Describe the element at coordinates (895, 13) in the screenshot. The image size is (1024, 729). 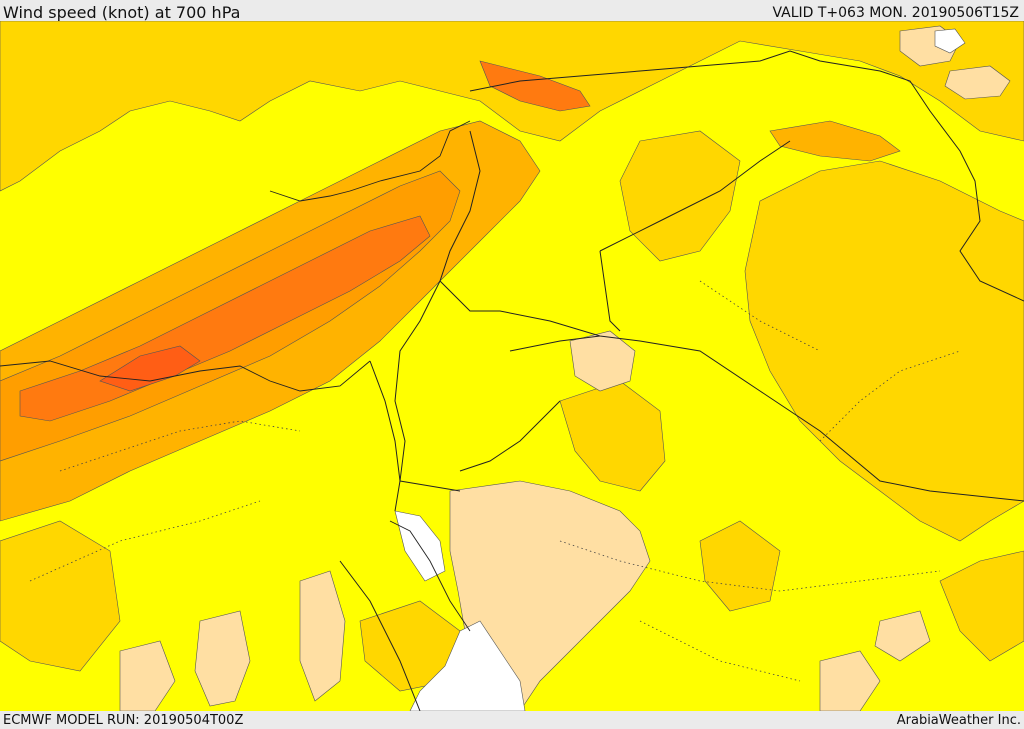
I see `valid-time: VALID T+063 MON. 20190506T15Z` at that location.